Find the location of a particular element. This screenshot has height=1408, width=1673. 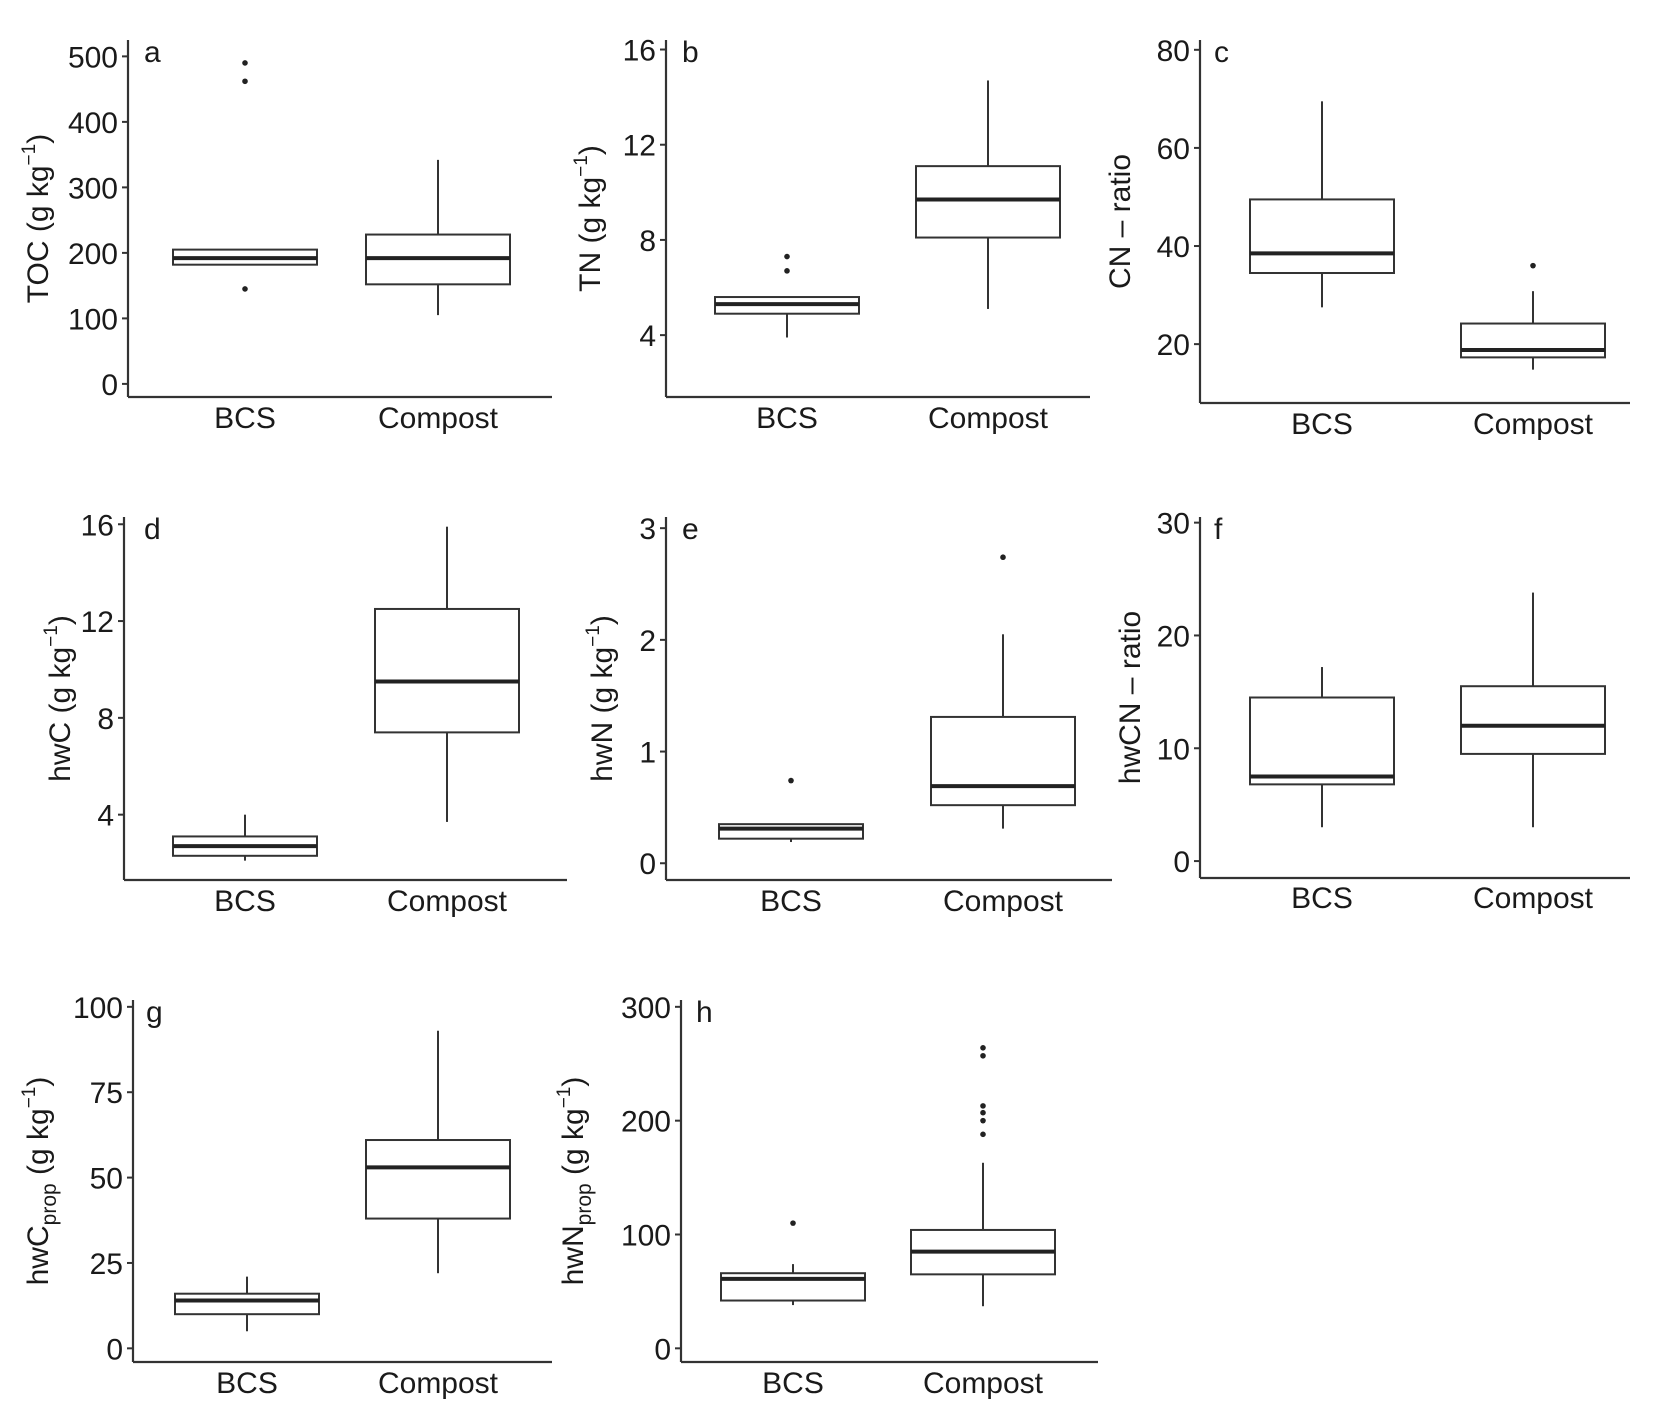

y-axis-label: hwN (g kg−1) is located at coordinates (601, 698).